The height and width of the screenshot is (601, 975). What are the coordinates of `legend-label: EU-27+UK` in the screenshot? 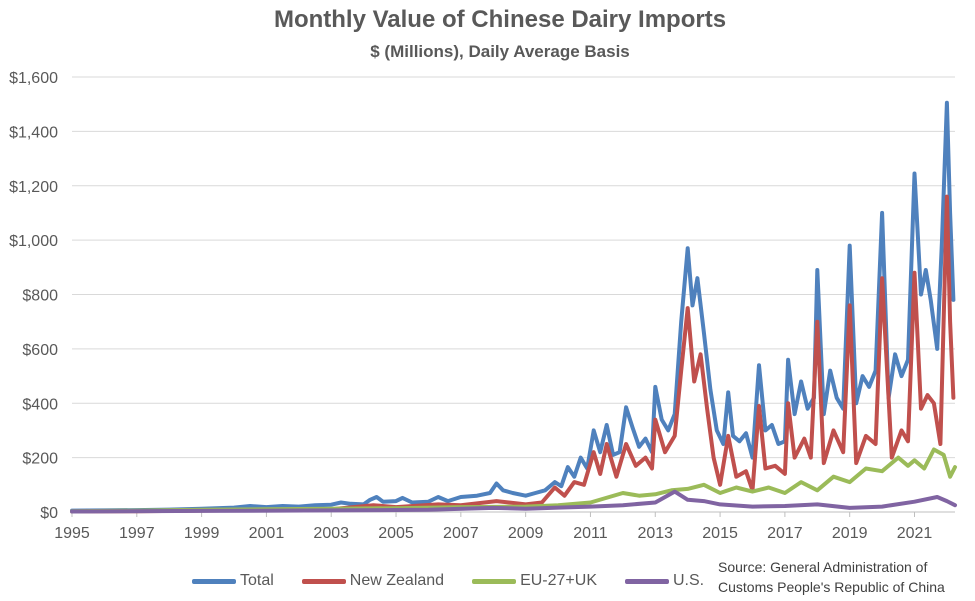 It's located at (558, 580).